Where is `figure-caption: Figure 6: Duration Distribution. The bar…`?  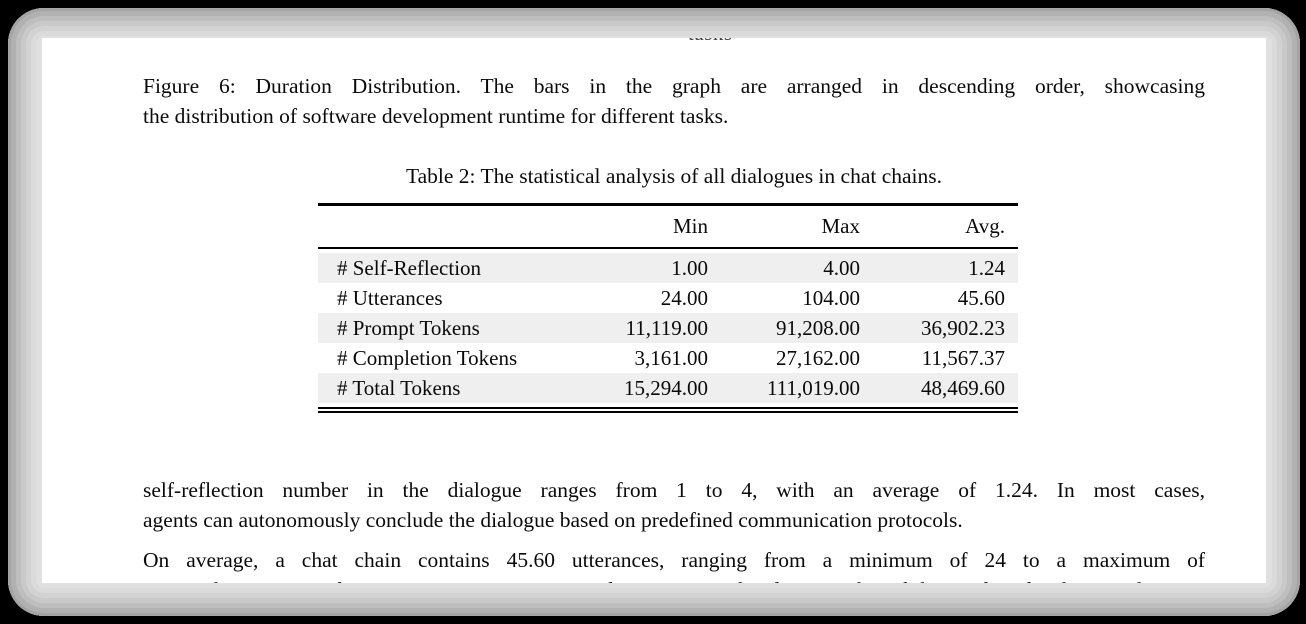
figure-caption: Figure 6: Duration Distribution. The bar… is located at coordinates (674, 101).